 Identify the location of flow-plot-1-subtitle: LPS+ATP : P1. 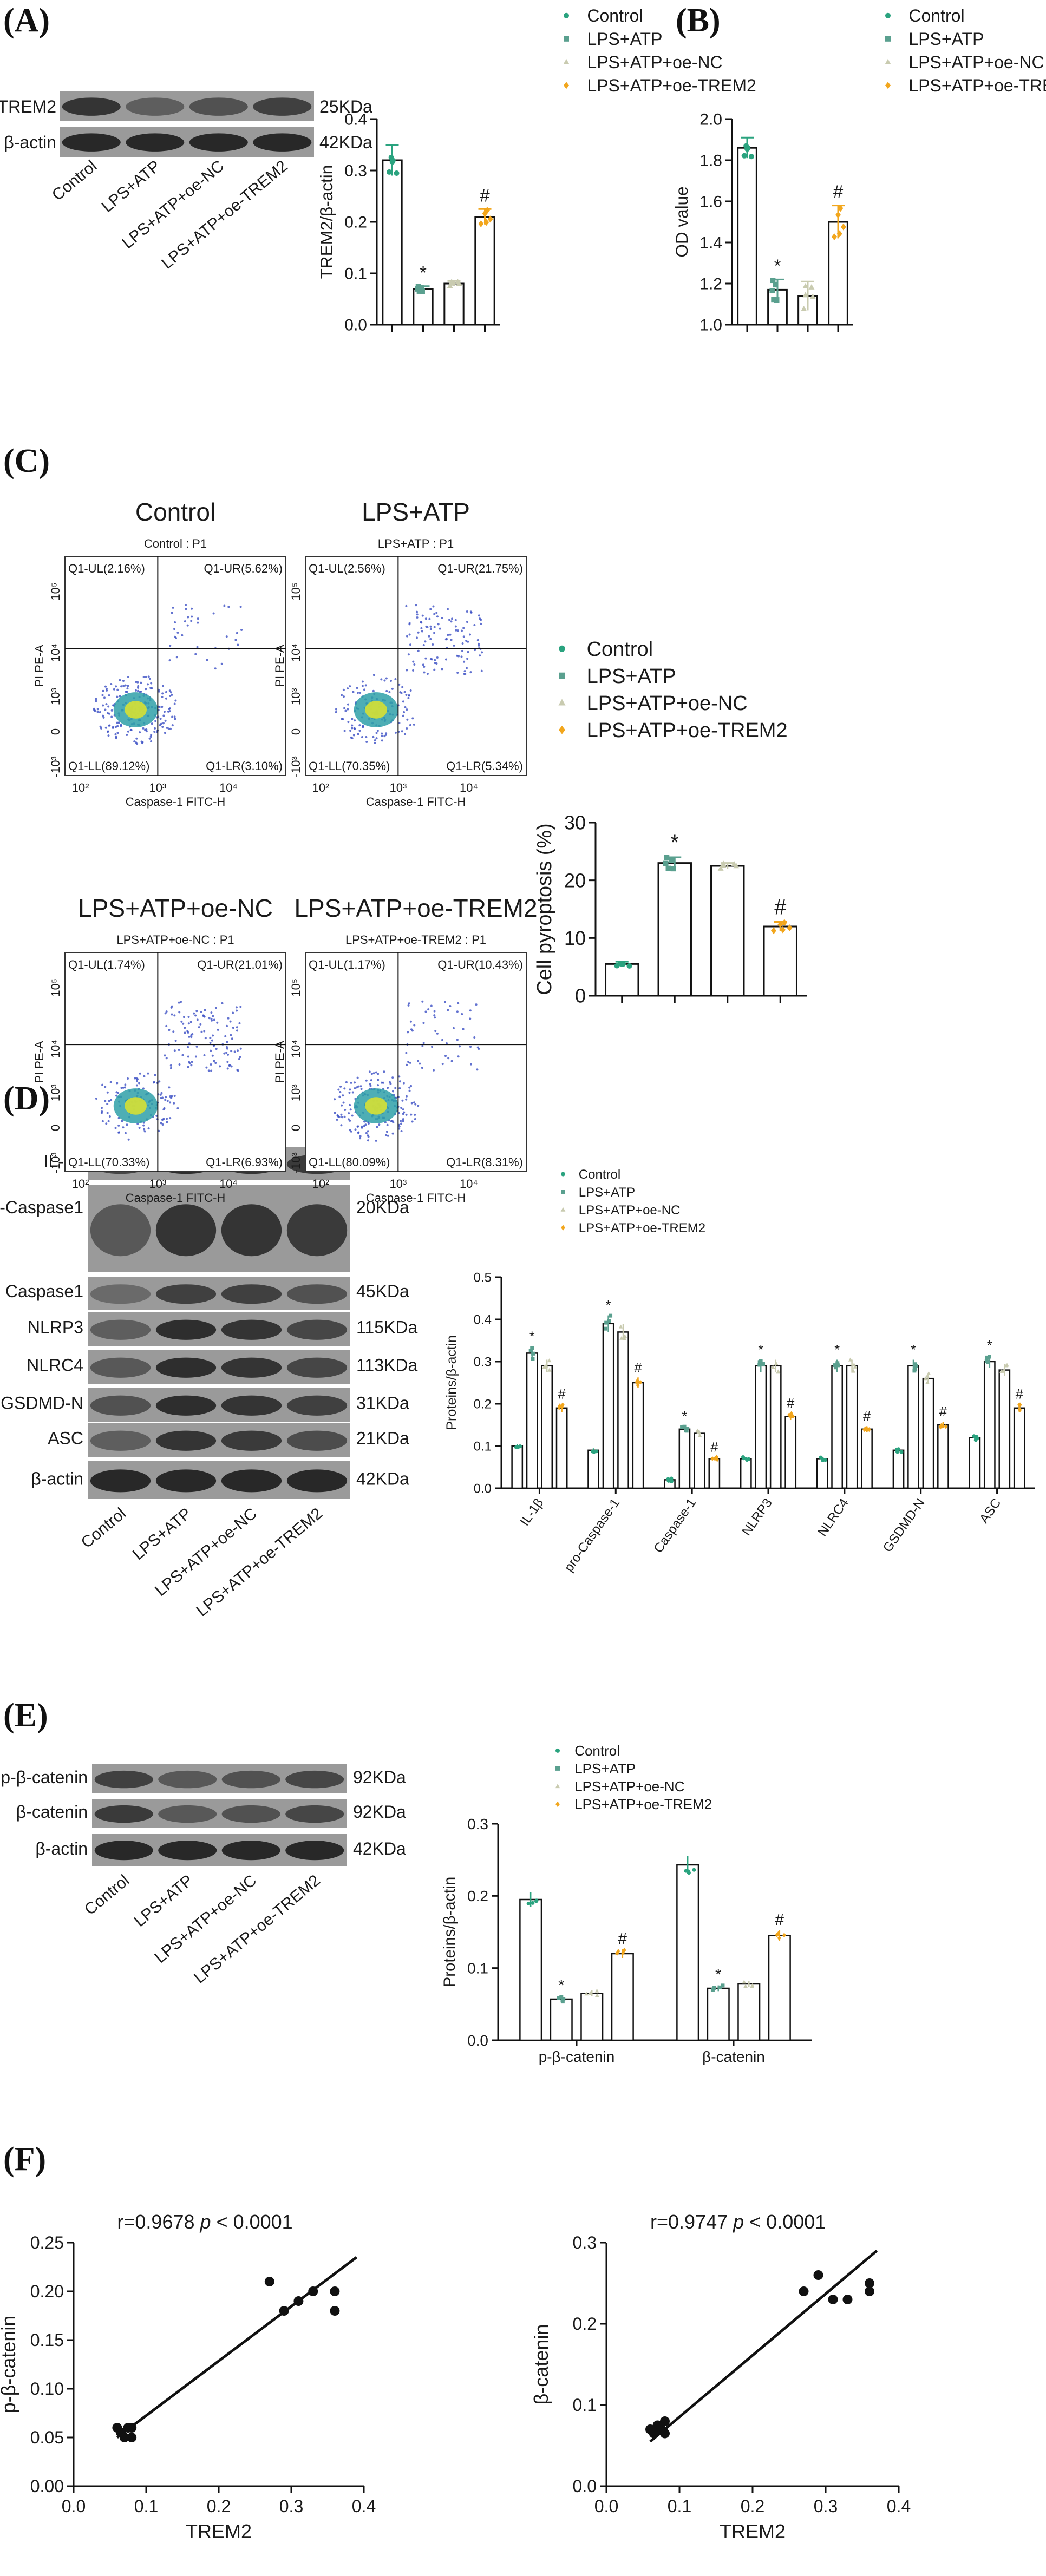
(416, 543).